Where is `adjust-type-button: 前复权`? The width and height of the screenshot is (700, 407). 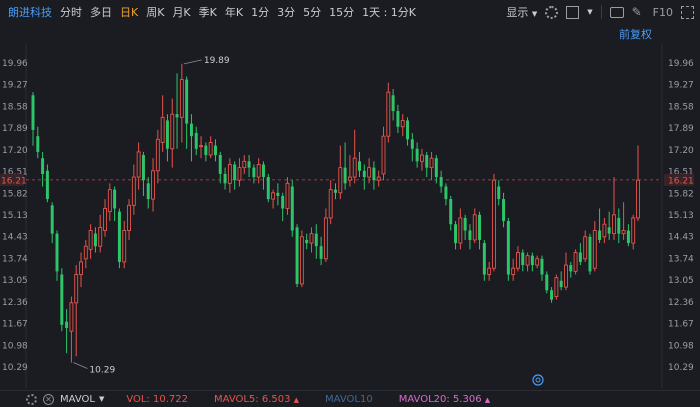 adjust-type-button: 前复权 is located at coordinates (635, 34).